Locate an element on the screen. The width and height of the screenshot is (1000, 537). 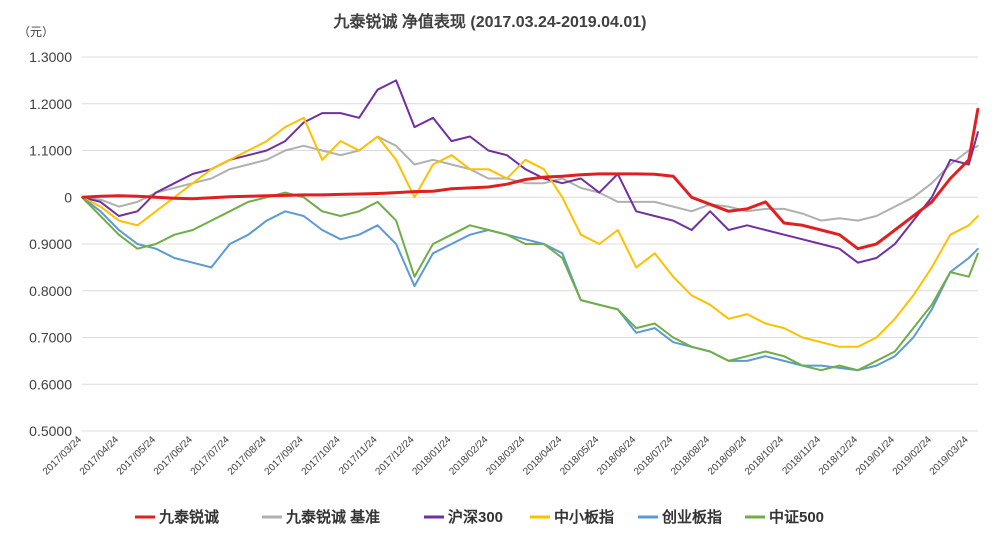
legend-label: 九泰锐诚 is located at coordinates (188, 517).